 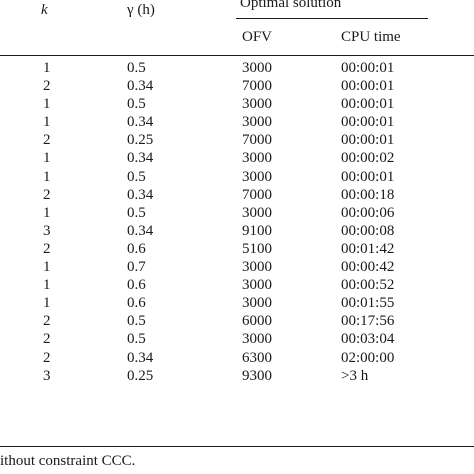 What do you see at coordinates (371, 37) in the screenshot?
I see `header-cpu-time: CPU time` at bounding box center [371, 37].